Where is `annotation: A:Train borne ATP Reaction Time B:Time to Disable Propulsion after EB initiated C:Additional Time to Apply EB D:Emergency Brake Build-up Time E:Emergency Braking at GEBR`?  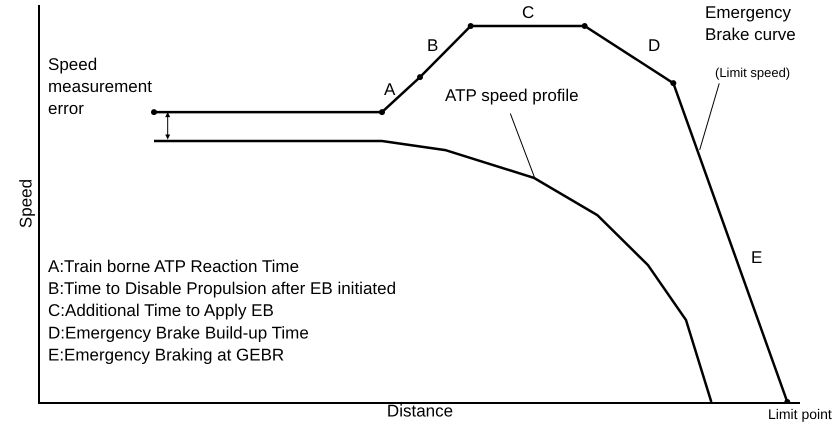 annotation: A:Train borne ATP Reaction Time B:Time to Disable Propulsion after EB initiated C:Additional Time to Apply EB D:Emergency Brake Build-up Time E:Emergency Braking at GEBR is located at coordinates (222, 310).